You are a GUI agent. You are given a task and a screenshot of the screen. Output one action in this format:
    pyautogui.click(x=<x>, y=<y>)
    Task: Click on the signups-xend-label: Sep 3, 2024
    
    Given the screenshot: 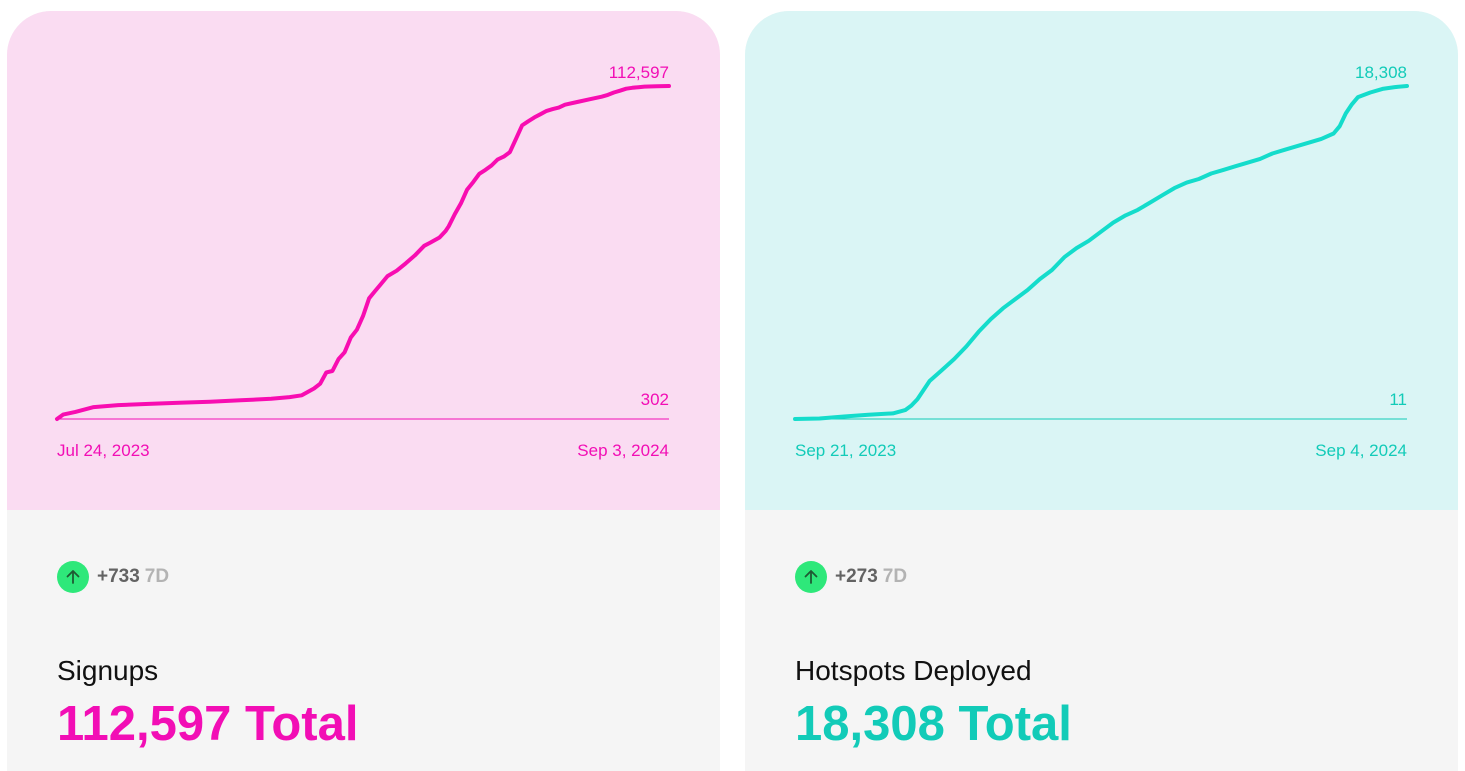 What is the action you would take?
    pyautogui.click(x=623, y=450)
    